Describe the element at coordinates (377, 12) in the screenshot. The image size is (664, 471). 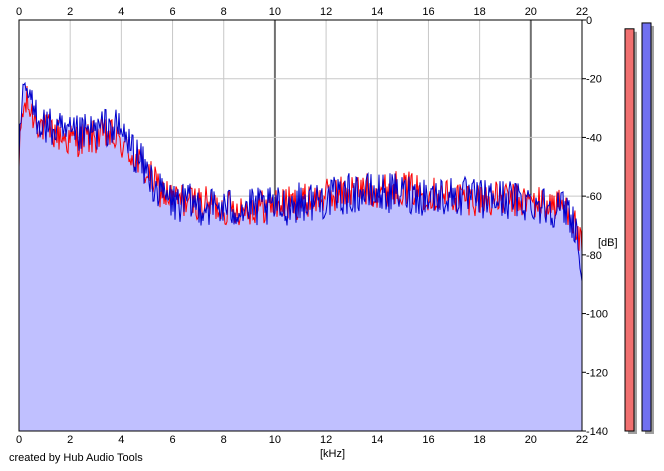
I see `x-tick-label-top: 14` at that location.